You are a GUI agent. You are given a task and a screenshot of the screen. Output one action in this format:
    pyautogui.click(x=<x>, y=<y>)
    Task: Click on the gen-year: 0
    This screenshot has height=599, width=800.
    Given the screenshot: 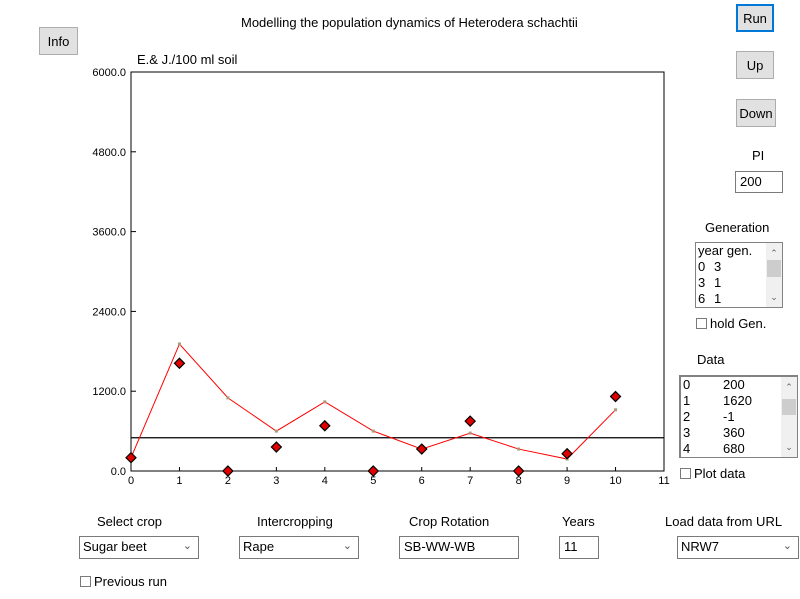 What is the action you would take?
    pyautogui.click(x=702, y=266)
    